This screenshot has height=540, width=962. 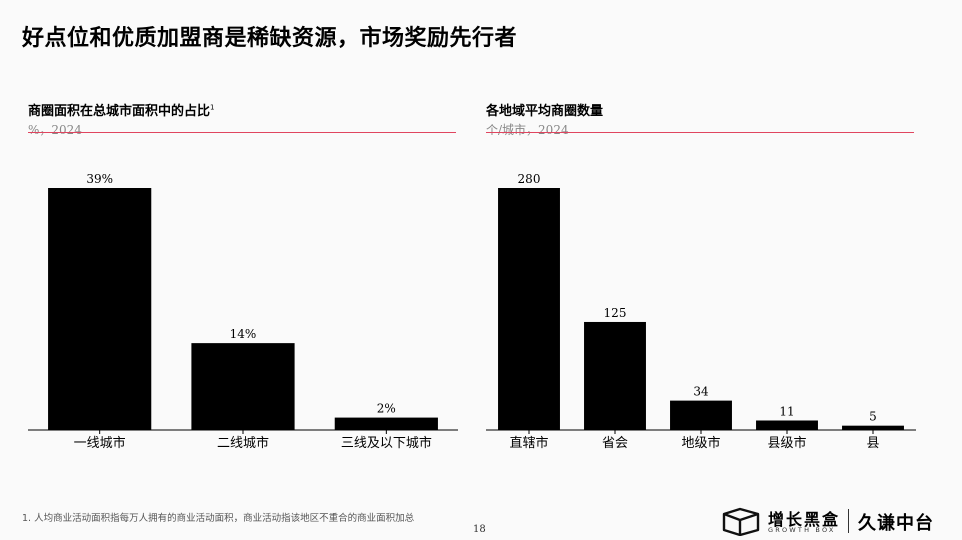 I want to click on partner-logo: 久谦中台, so click(x=896, y=523).